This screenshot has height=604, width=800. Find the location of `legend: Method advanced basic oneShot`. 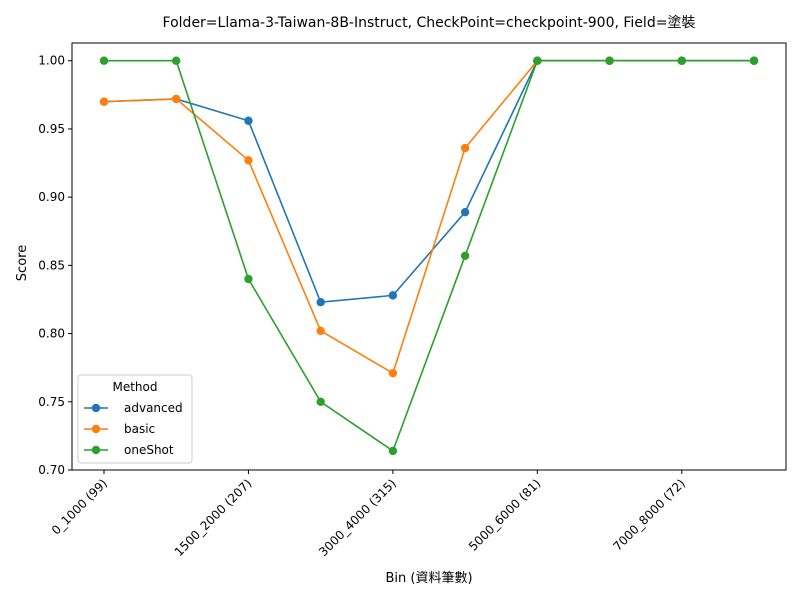

legend: Method advanced basic oneShot is located at coordinates (135, 419).